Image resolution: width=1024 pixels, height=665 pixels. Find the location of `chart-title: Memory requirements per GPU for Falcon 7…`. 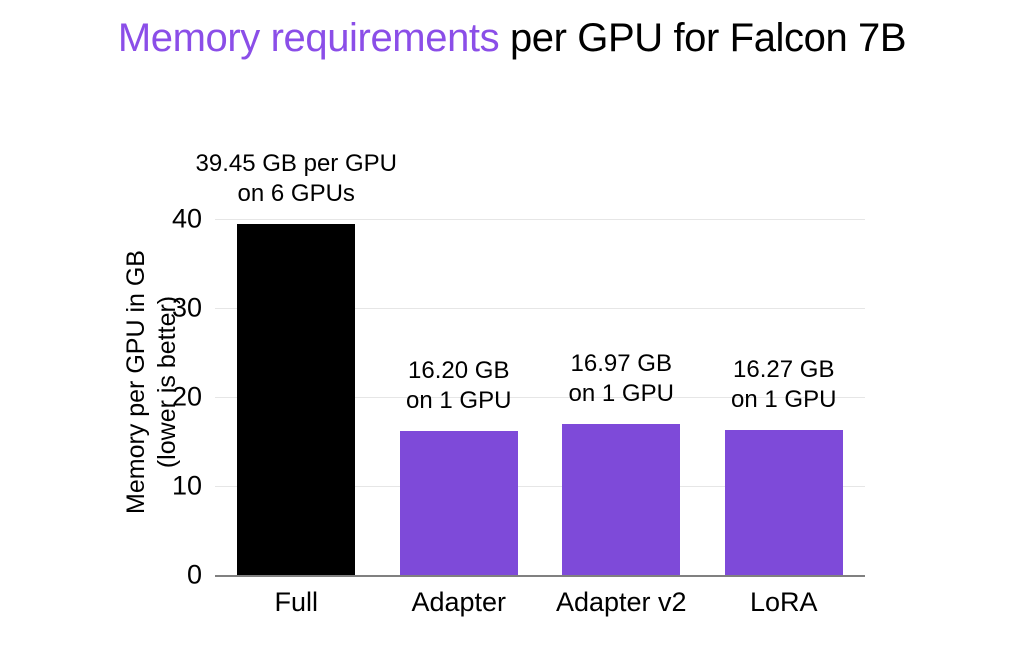

chart-title: Memory requirements per GPU for Falcon 7… is located at coordinates (512, 38).